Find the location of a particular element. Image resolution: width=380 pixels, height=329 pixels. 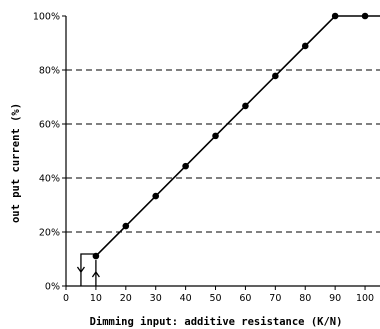

x-tick-label-80: 80 is located at coordinates (305, 298).